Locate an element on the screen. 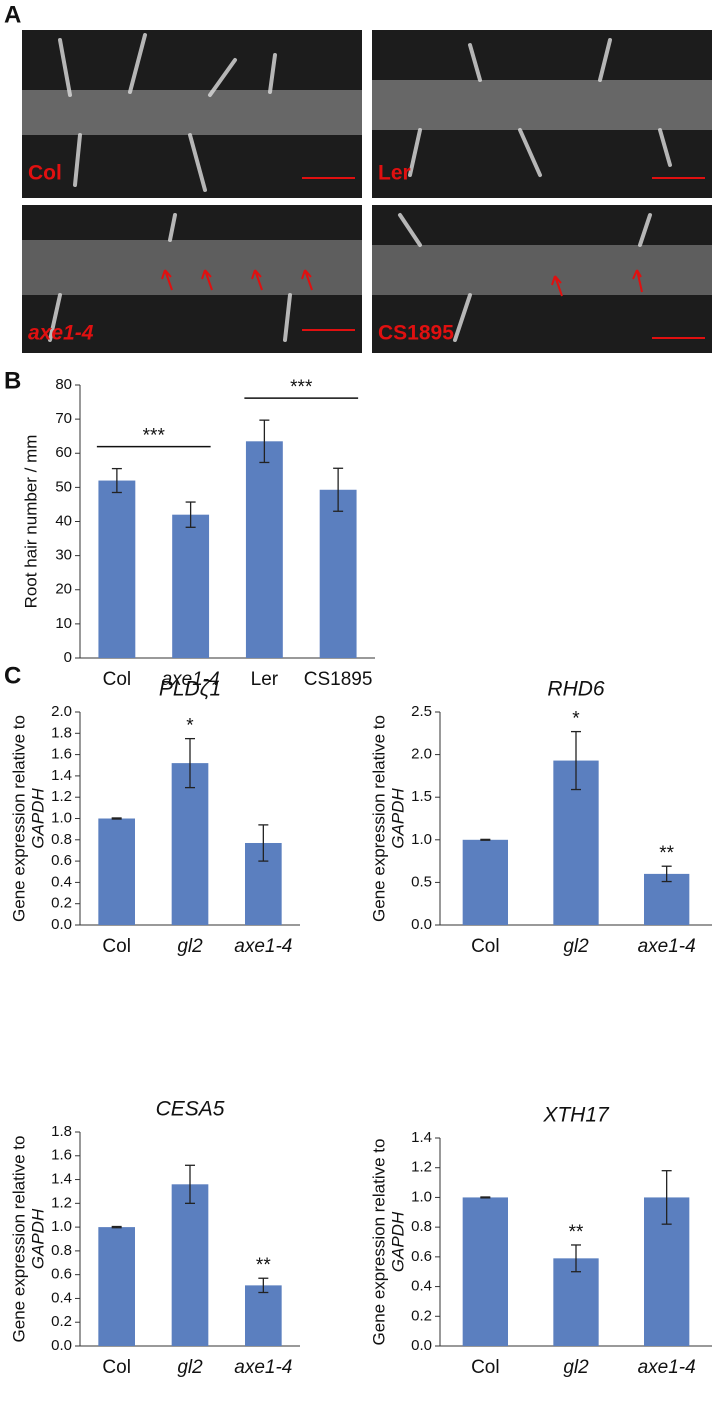 This screenshot has height=1420, width=720. y-tick-label: 0.5 is located at coordinates (421, 881).